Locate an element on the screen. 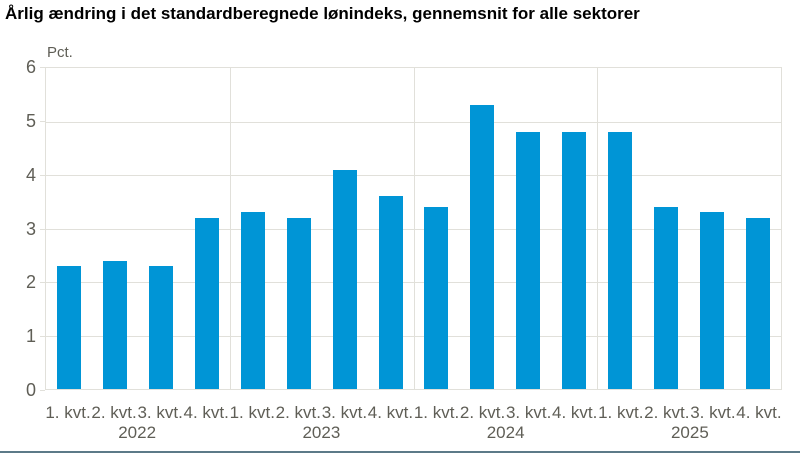 Image resolution: width=800 pixels, height=458 pixels. y-tick-label-5: 5 is located at coordinates (30, 120).